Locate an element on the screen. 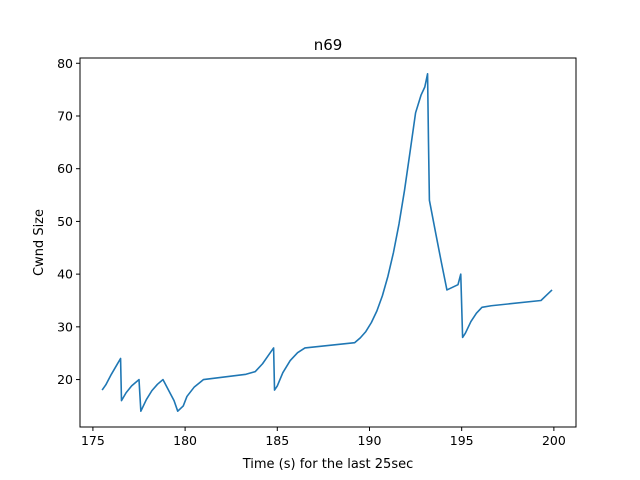  x-axis-label: Time (s) for the last 25sec is located at coordinates (328, 464).